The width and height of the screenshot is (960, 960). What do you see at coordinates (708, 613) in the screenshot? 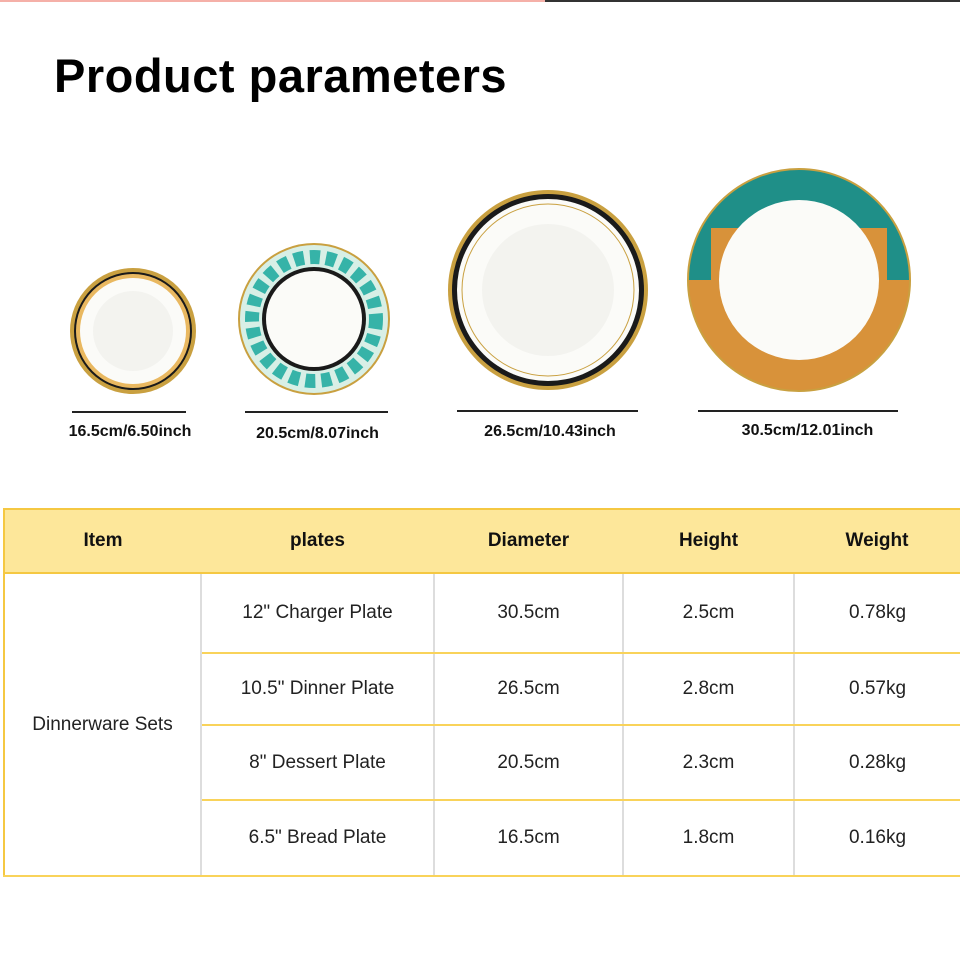
I see `cell: 2.5cm` at bounding box center [708, 613].